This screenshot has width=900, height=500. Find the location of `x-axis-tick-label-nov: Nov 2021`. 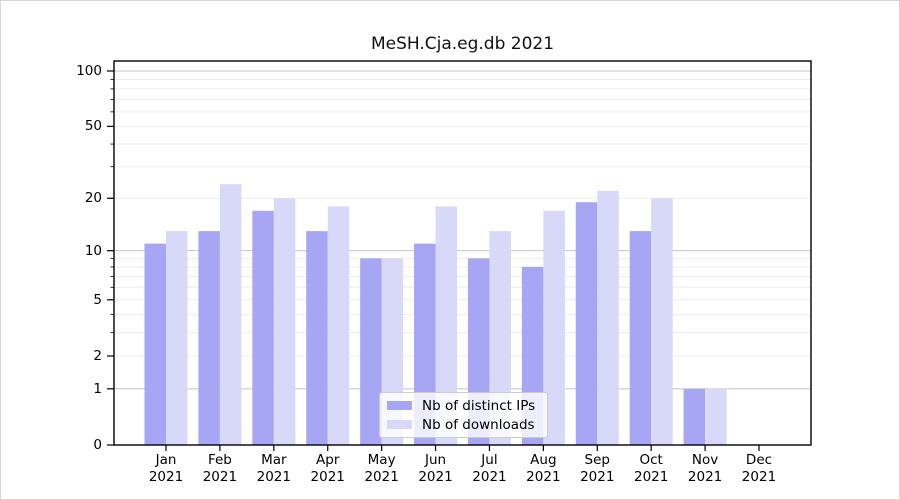

x-axis-tick-label-nov: Nov 2021 is located at coordinates (705, 468).